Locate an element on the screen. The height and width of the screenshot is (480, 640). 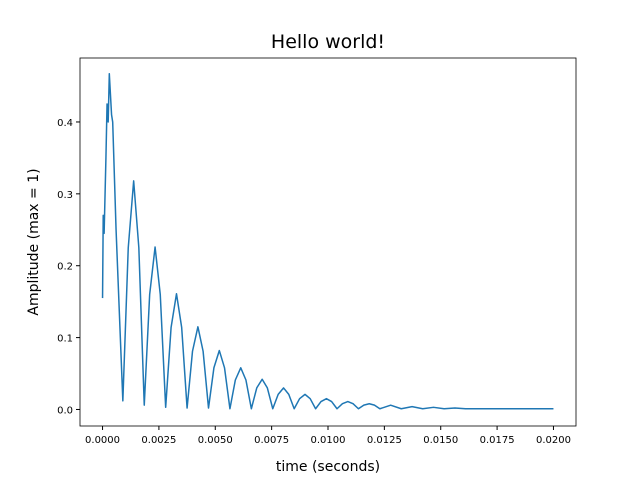
x-tick-label: 0.0175 is located at coordinates (497, 440).